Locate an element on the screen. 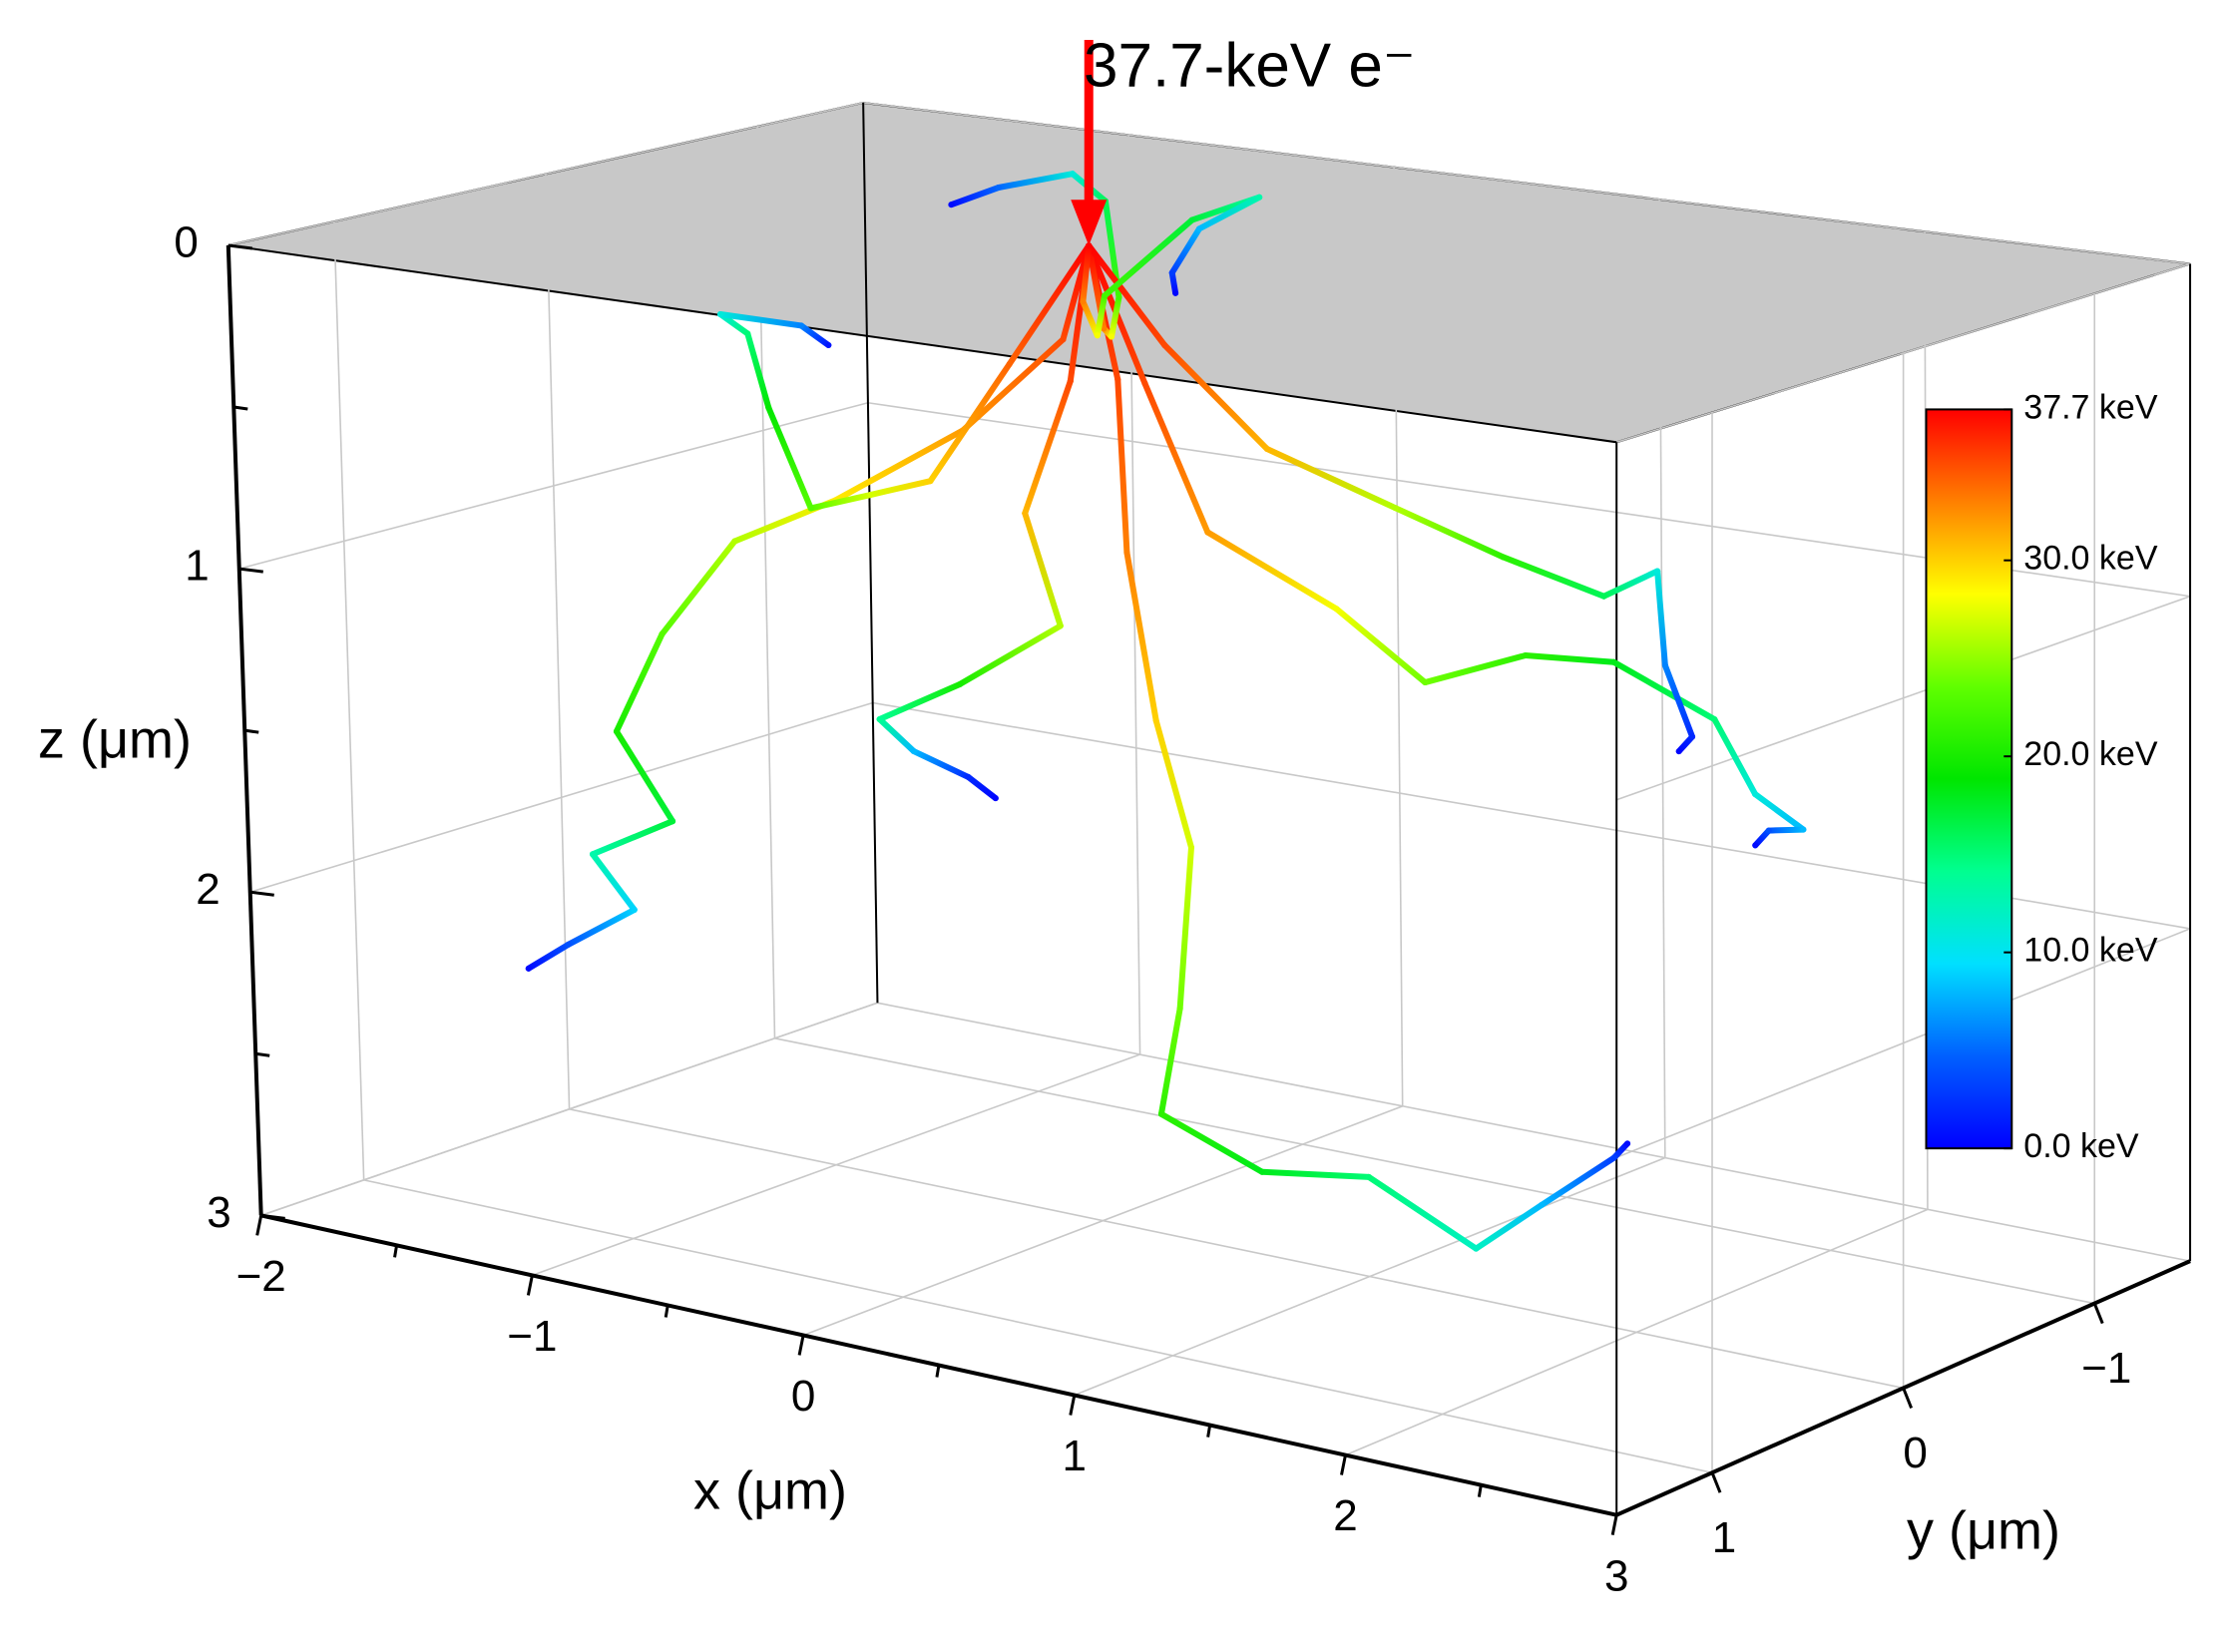 This screenshot has height=1652, width=2225. colorbar is located at coordinates (1969, 779).